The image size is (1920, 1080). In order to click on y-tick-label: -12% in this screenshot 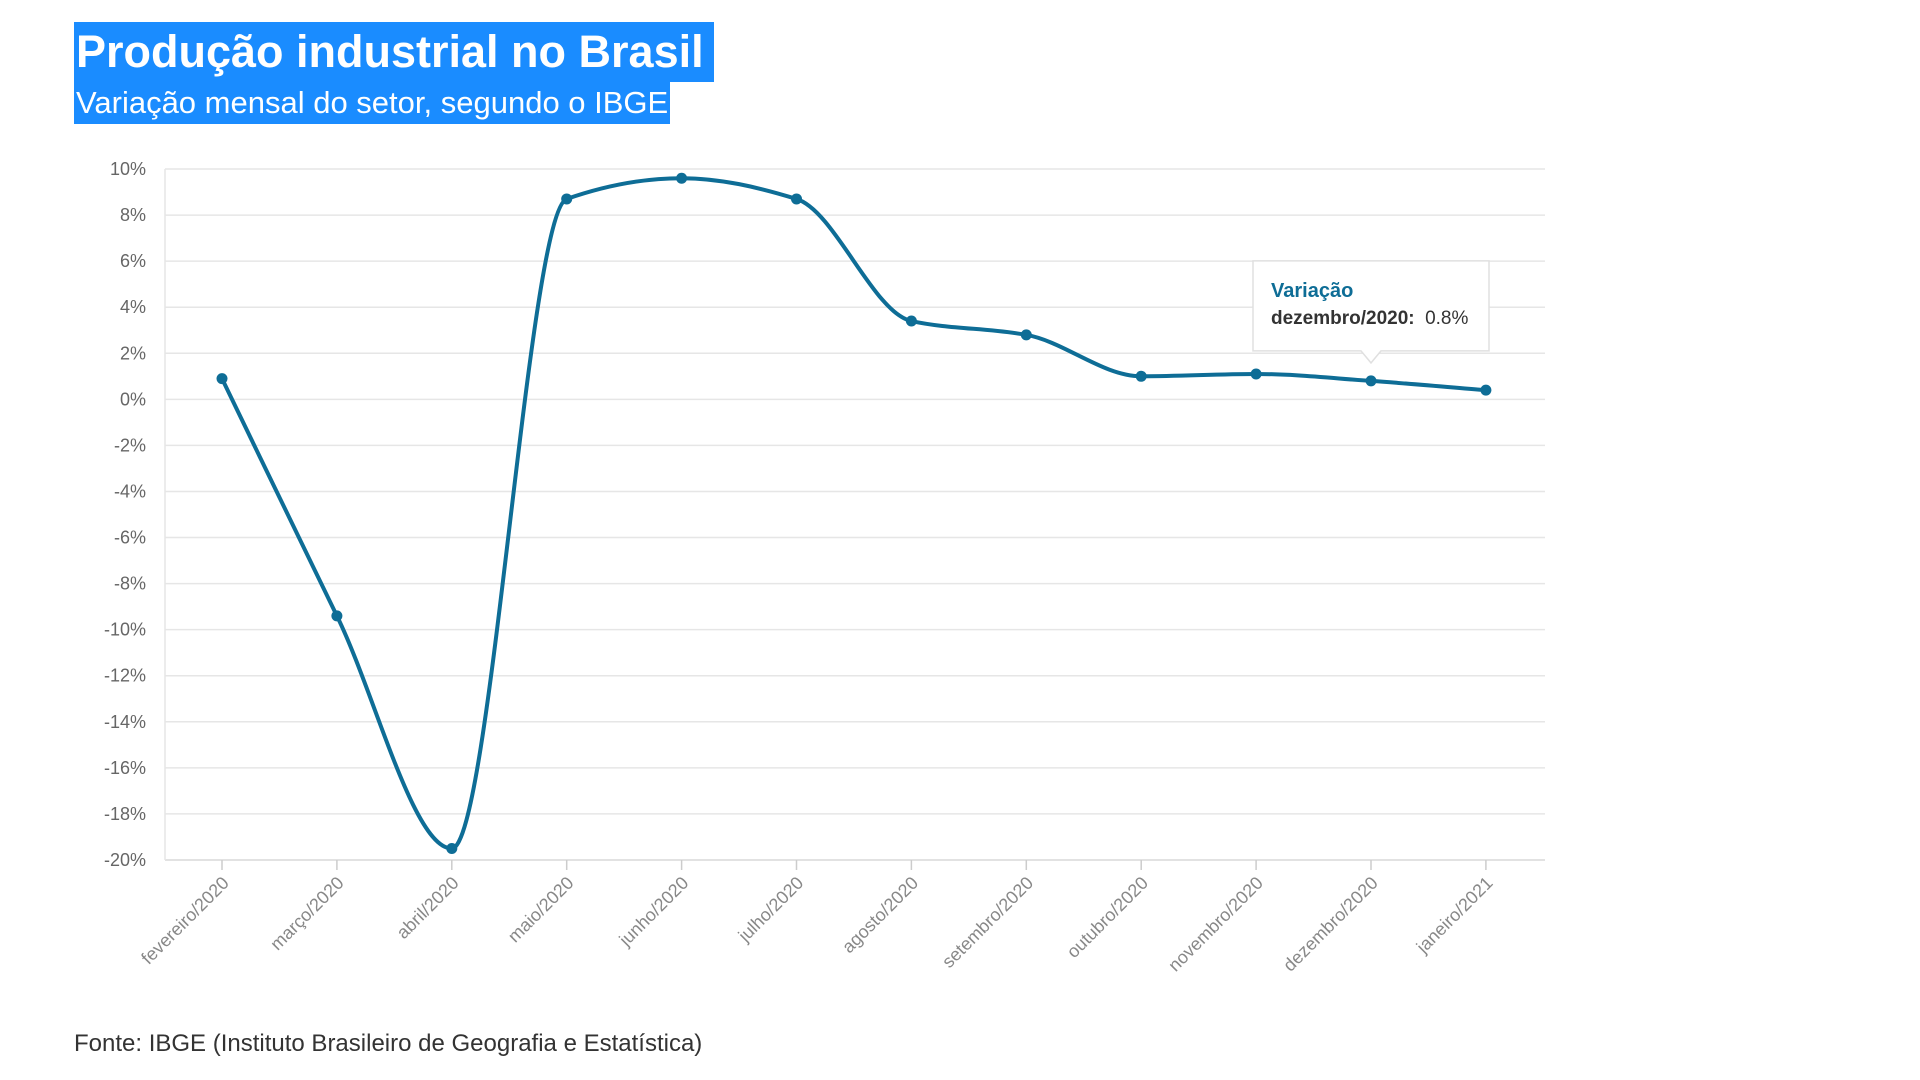, I will do `click(125, 676)`.